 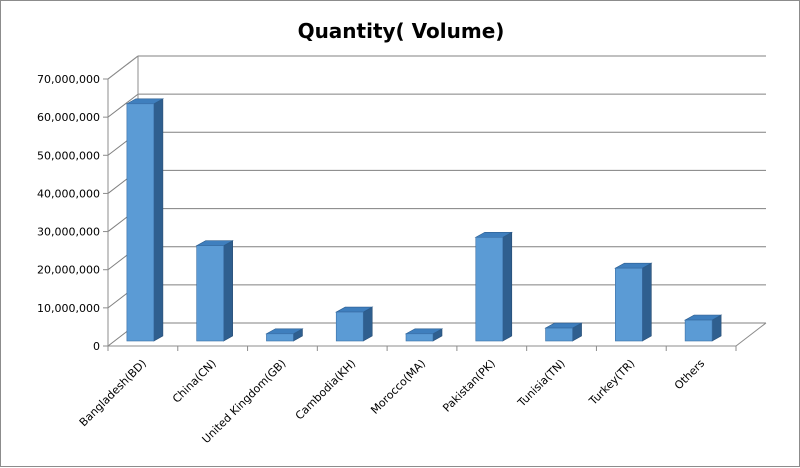 I want to click on gridline-diagonal, so click(x=123, y=105).